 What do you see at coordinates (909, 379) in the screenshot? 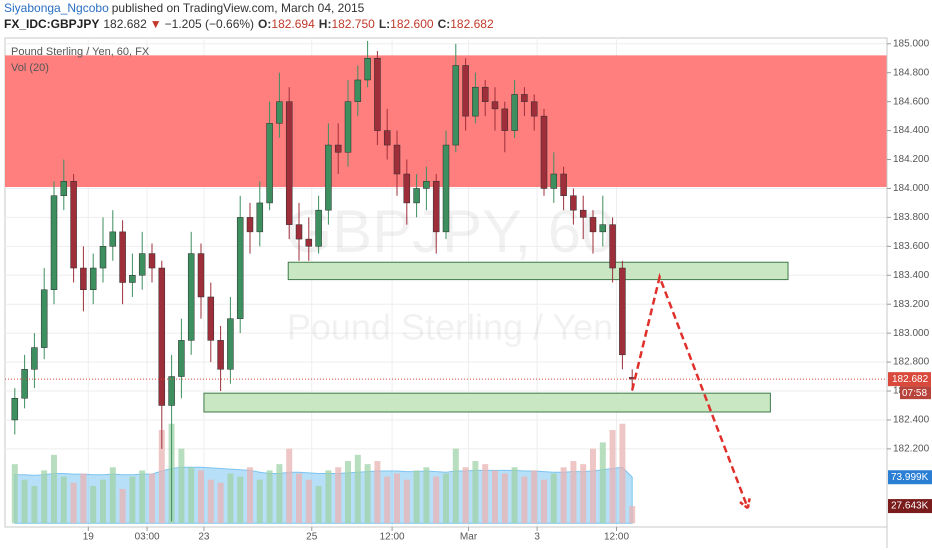
I see `last-price-box` at bounding box center [909, 379].